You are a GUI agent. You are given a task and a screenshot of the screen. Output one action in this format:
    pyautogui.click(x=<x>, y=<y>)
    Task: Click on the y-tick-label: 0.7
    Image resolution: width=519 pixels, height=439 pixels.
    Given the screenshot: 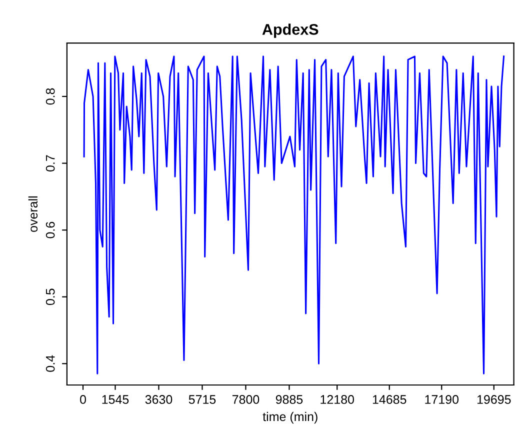 What is the action you would take?
    pyautogui.click(x=50, y=163)
    